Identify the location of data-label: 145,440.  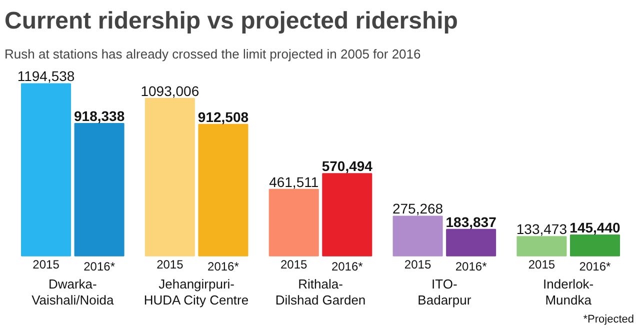
(595, 227).